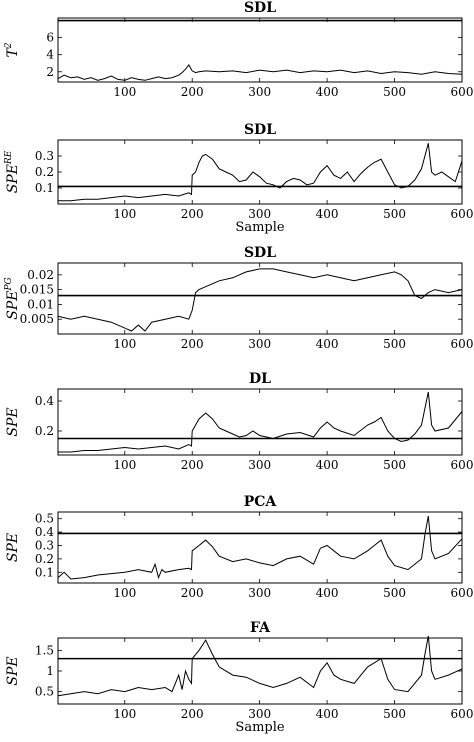  I want to click on y-tick-label: 1.5, so click(44, 650).